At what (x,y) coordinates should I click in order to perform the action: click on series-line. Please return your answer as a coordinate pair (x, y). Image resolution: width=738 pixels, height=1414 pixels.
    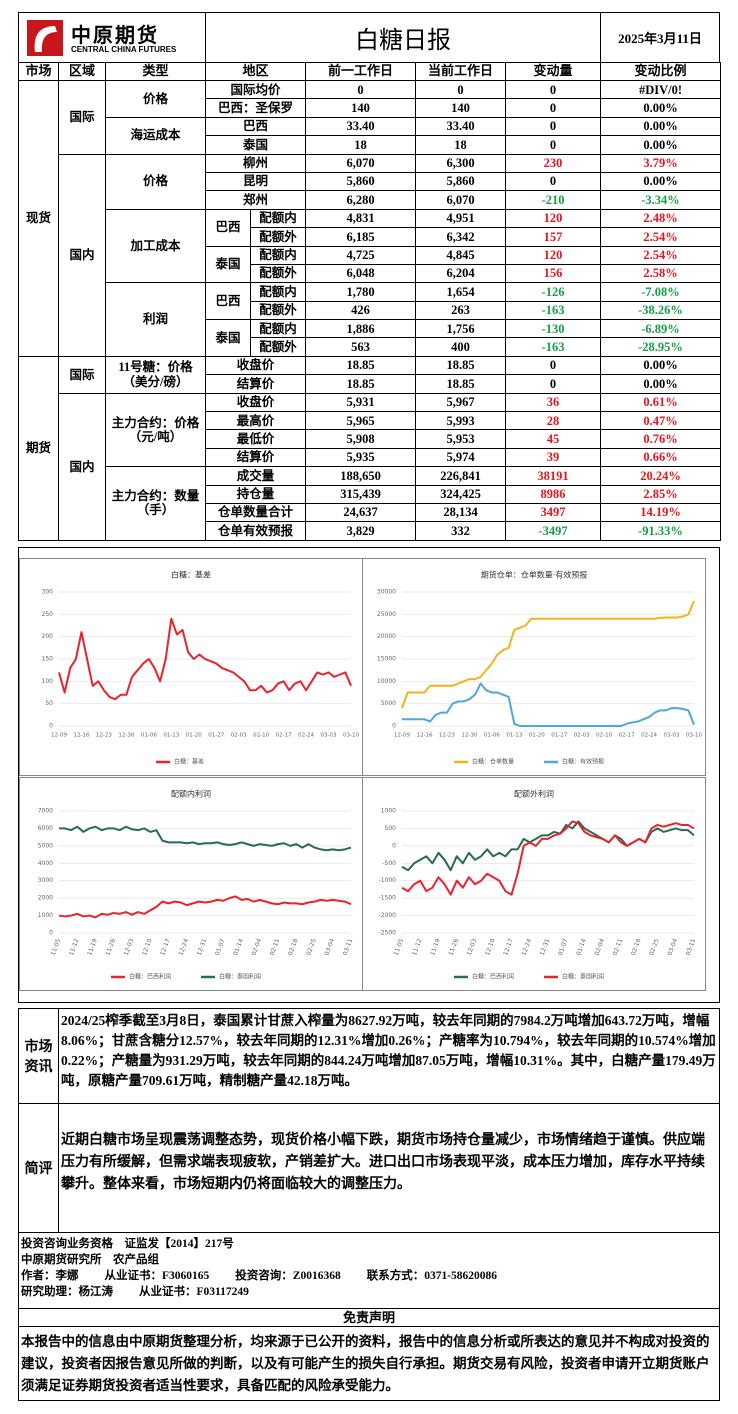
    Looking at the image, I should click on (548, 704).